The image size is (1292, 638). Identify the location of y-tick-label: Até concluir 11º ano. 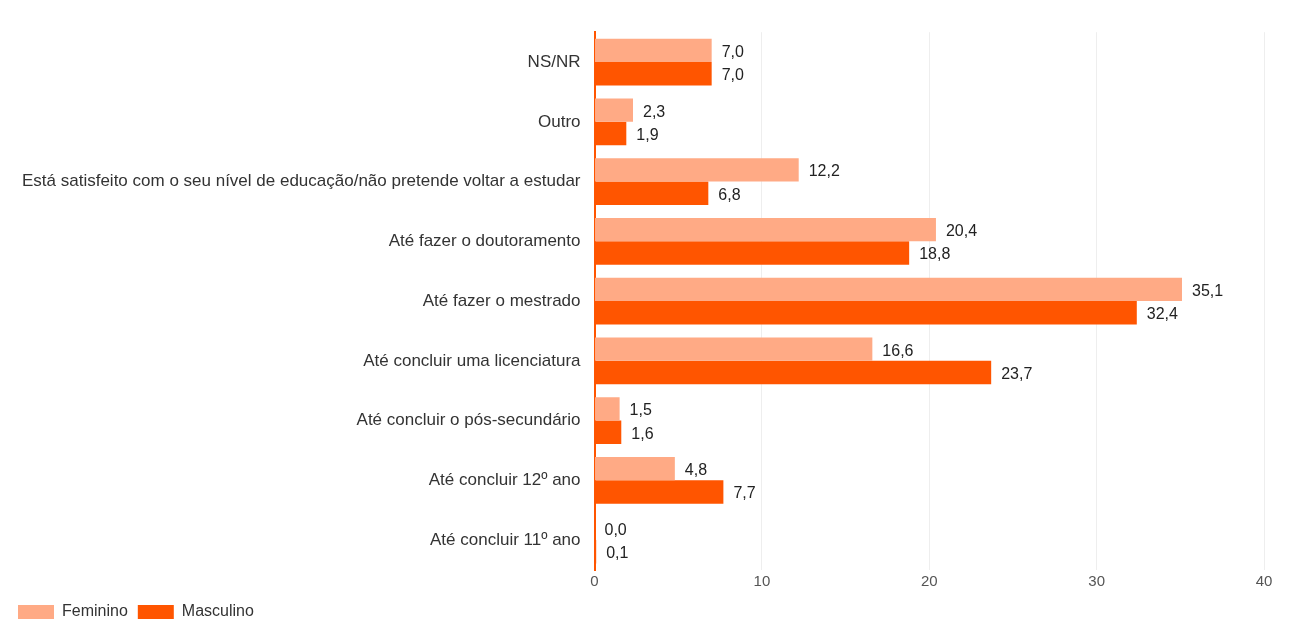
(505, 539).